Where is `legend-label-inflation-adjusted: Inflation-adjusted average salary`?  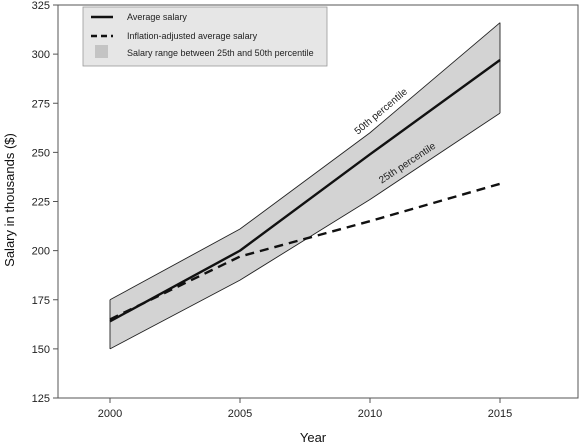 legend-label-inflation-adjusted: Inflation-adjusted average salary is located at coordinates (192, 36).